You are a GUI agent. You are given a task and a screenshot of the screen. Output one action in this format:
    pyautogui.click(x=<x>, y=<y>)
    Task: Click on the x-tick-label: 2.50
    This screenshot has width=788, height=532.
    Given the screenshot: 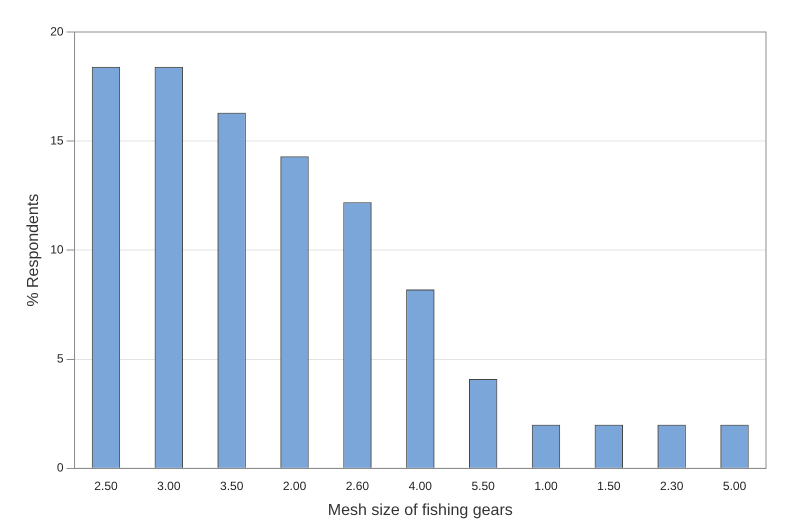 What is the action you would take?
    pyautogui.click(x=106, y=485)
    